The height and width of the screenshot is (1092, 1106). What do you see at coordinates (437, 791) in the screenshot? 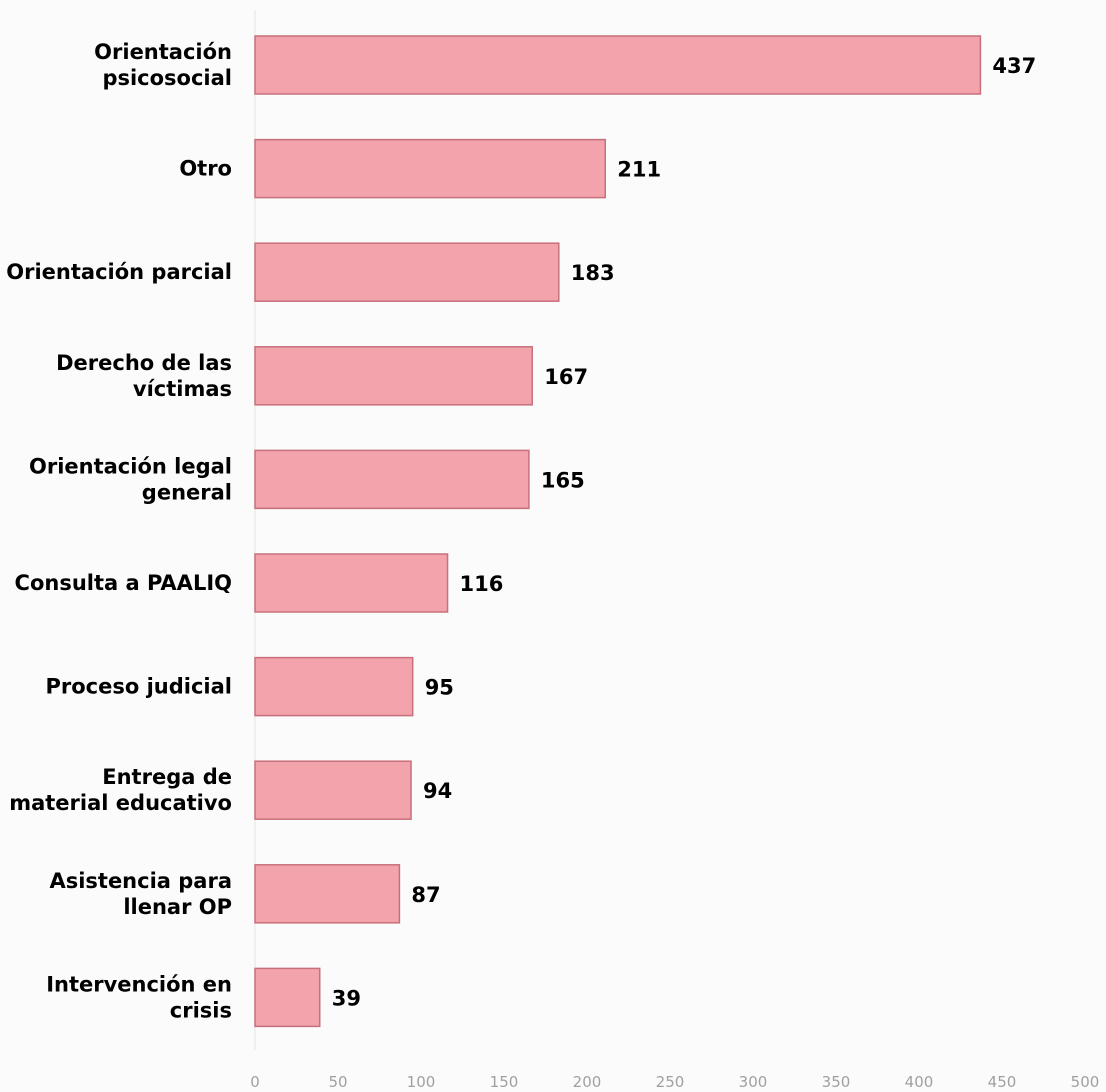
I see `bar-value-label: 94` at bounding box center [437, 791].